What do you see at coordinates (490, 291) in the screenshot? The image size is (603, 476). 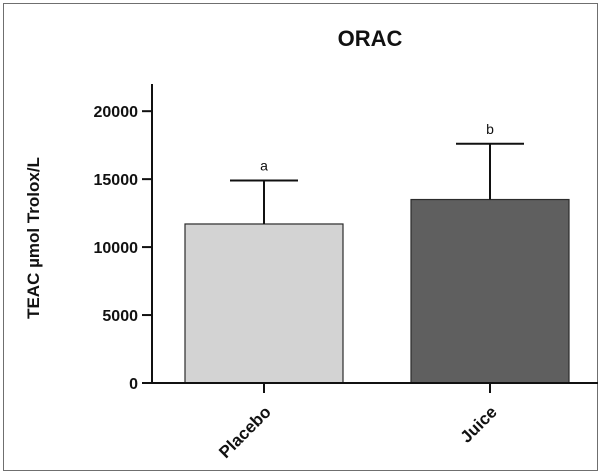 I see `bar-juice` at bounding box center [490, 291].